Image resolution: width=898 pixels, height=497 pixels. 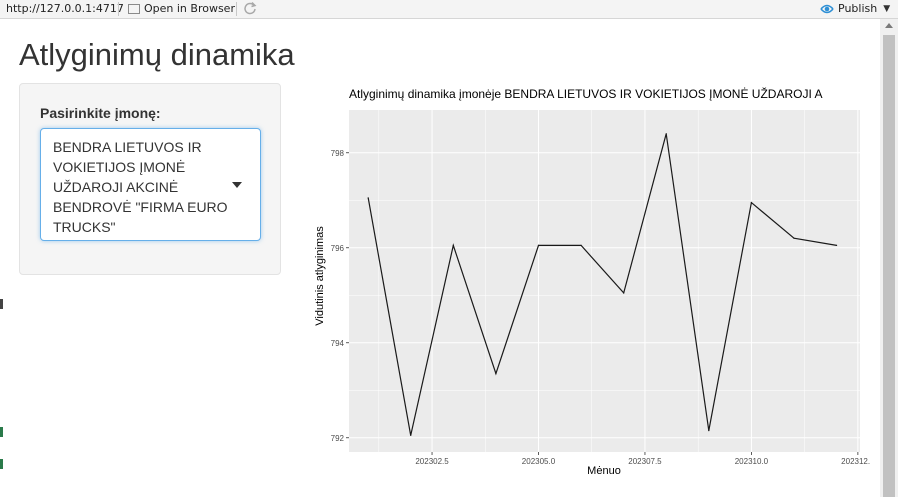 I want to click on x-tick-label: 202307.5, so click(x=645, y=461).